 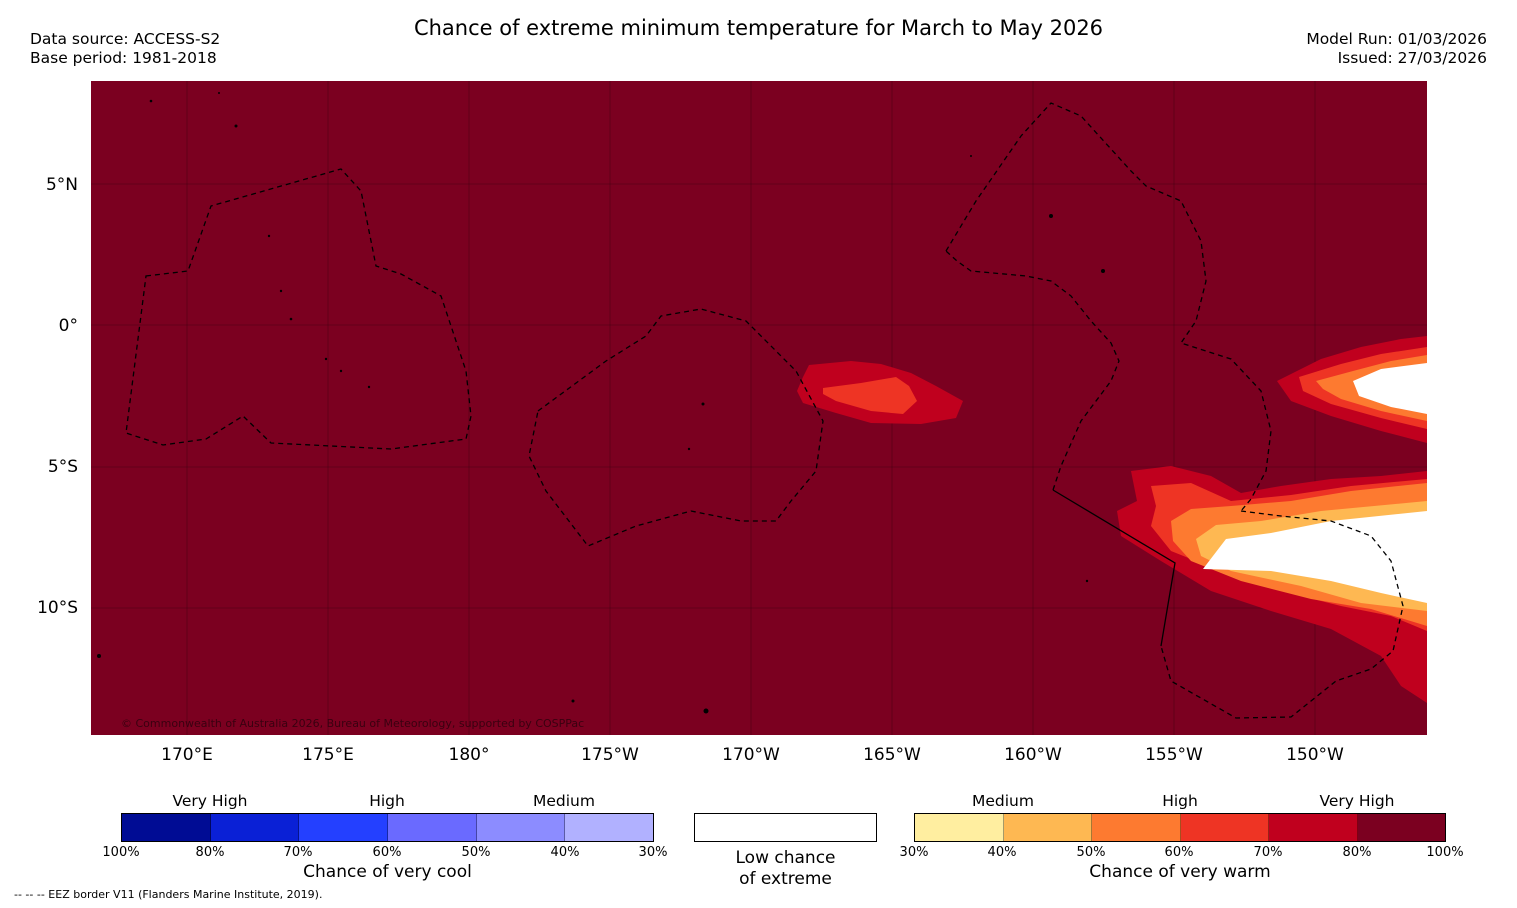 I want to click on warm-tick: 100%, so click(x=1445, y=852).